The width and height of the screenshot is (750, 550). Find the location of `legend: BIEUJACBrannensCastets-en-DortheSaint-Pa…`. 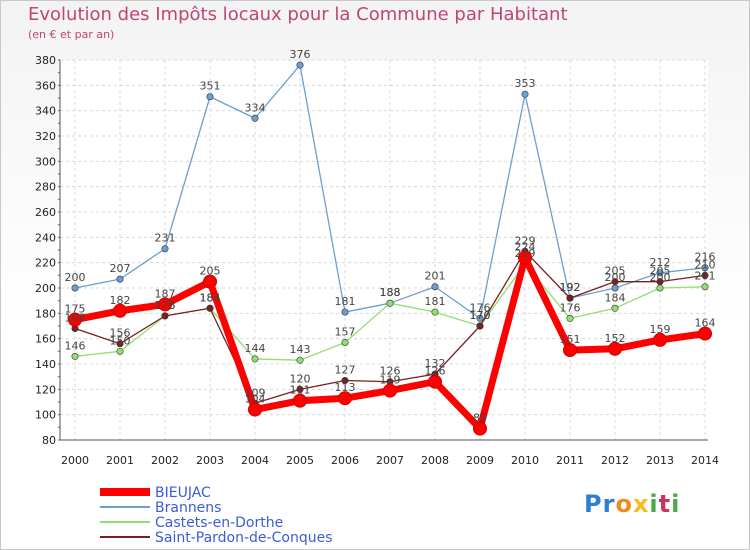

legend: BIEUJACBrannensCastets-en-DortheSaint-Pa… is located at coordinates (216, 515).